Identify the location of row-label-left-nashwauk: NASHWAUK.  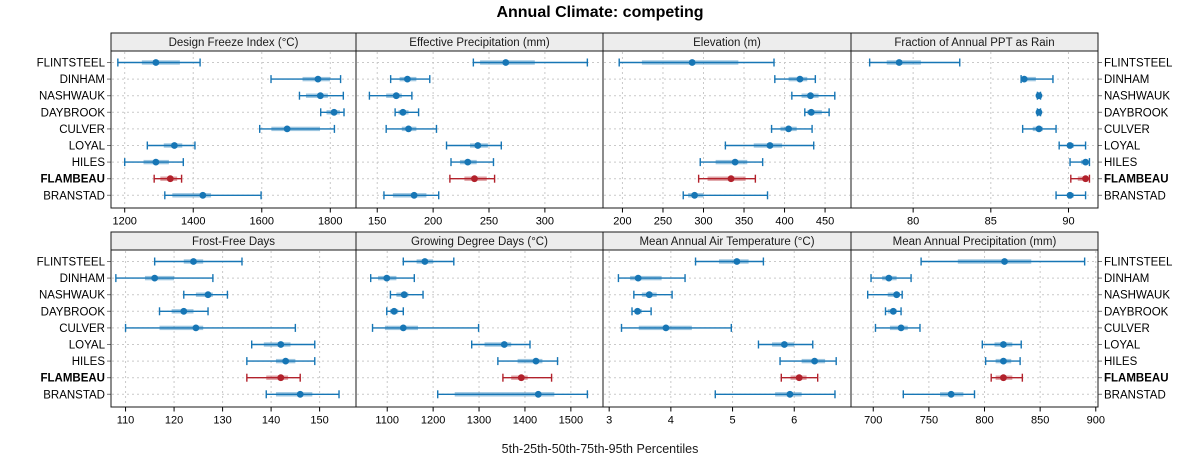
(72, 296).